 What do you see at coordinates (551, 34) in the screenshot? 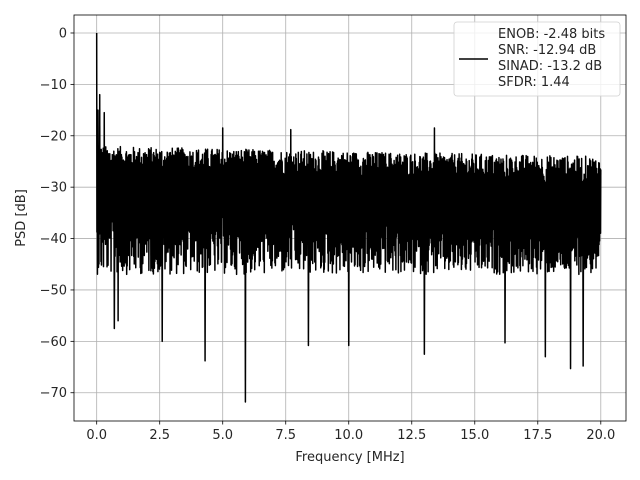
I see `legend-enob: ENOB: -2.48 bits` at bounding box center [551, 34].